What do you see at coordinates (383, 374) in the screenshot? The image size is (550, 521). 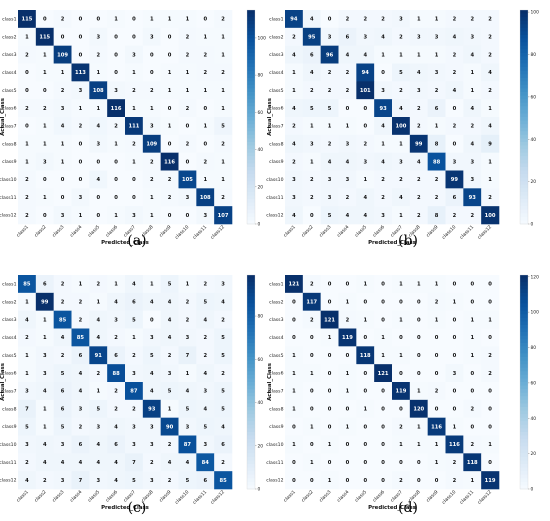 I see `cell-value-label: 121` at bounding box center [383, 374].